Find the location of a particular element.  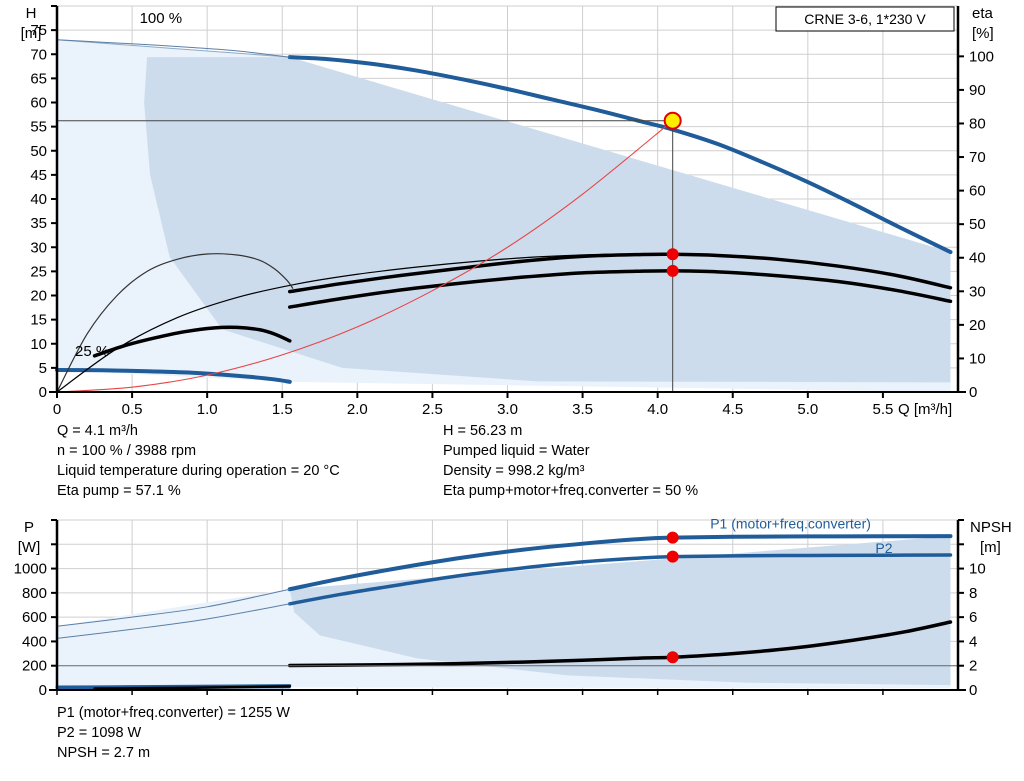

title-box is located at coordinates (865, 19).